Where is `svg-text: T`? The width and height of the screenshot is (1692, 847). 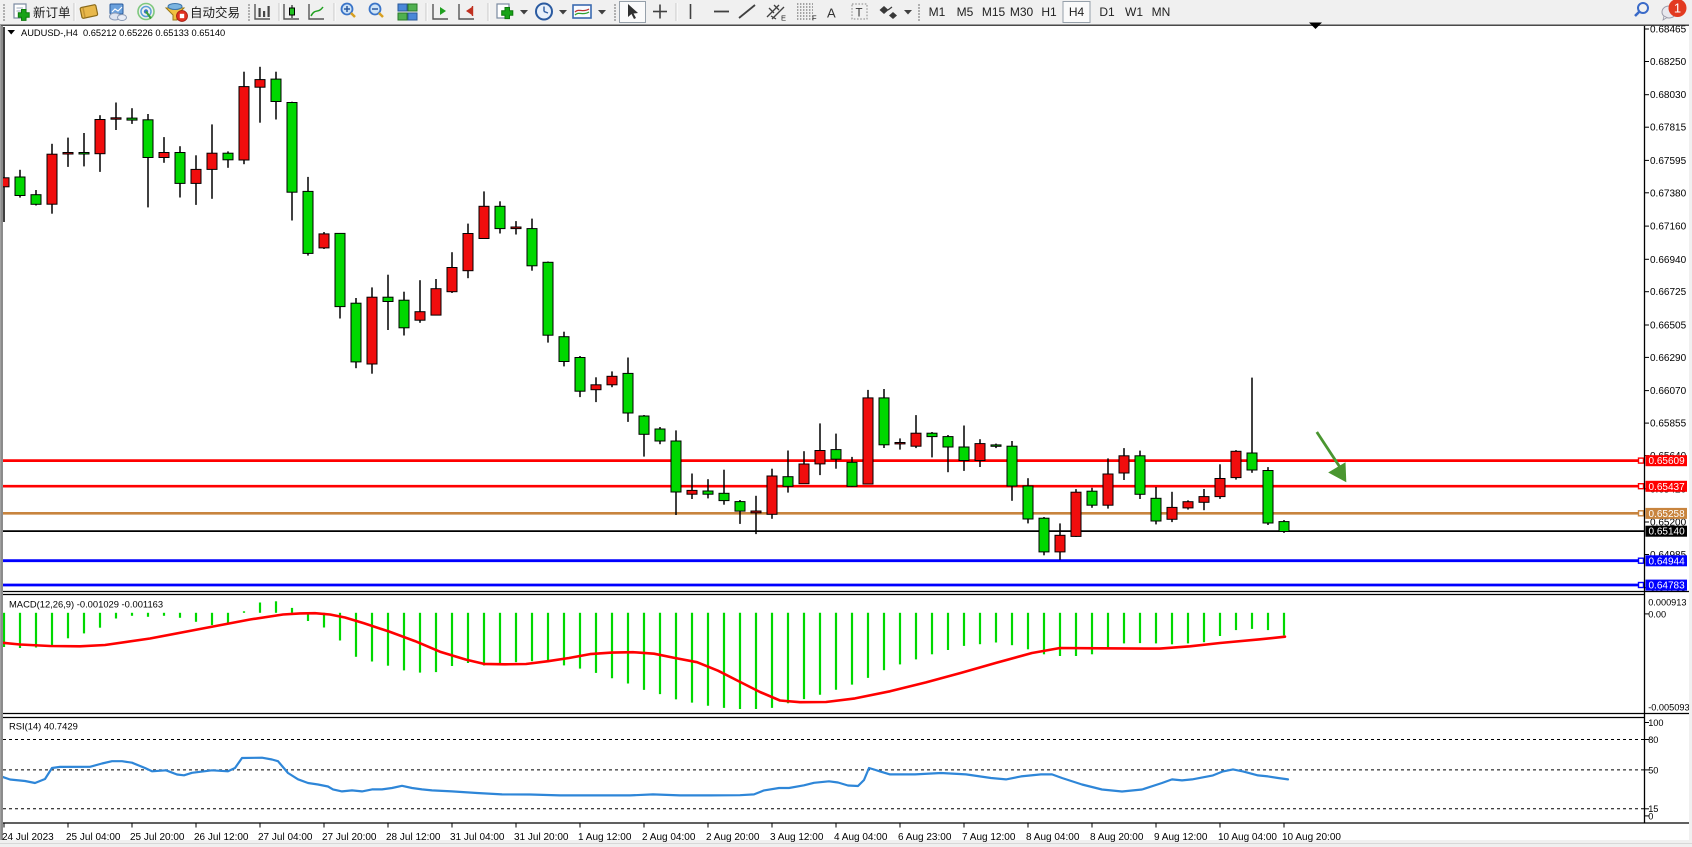 svg-text: T is located at coordinates (859, 14).